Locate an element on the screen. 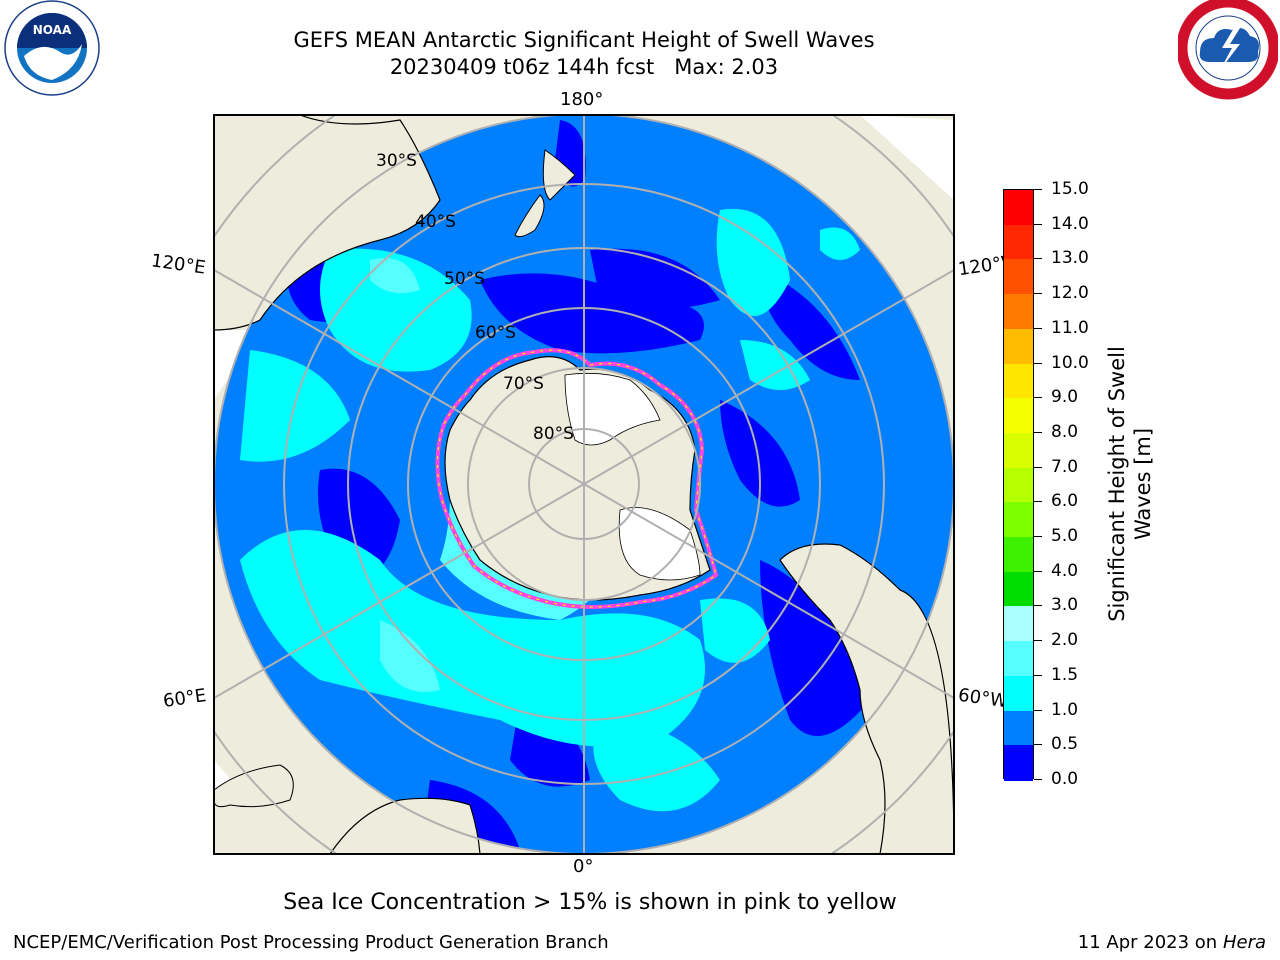 The width and height of the screenshot is (1280, 960). colorbar-tick-label: 15.0 is located at coordinates (1070, 189).